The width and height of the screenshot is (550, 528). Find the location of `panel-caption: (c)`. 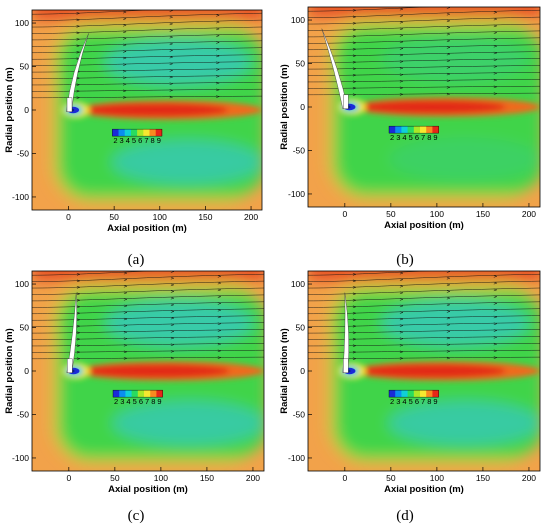

panel-caption: (c) is located at coordinates (136, 516).